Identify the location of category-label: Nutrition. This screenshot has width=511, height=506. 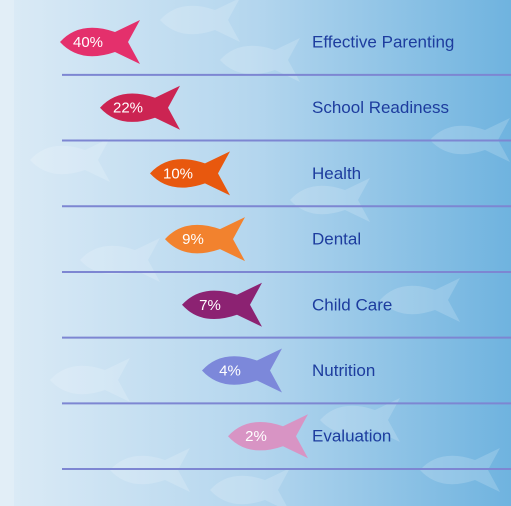
(343, 370).